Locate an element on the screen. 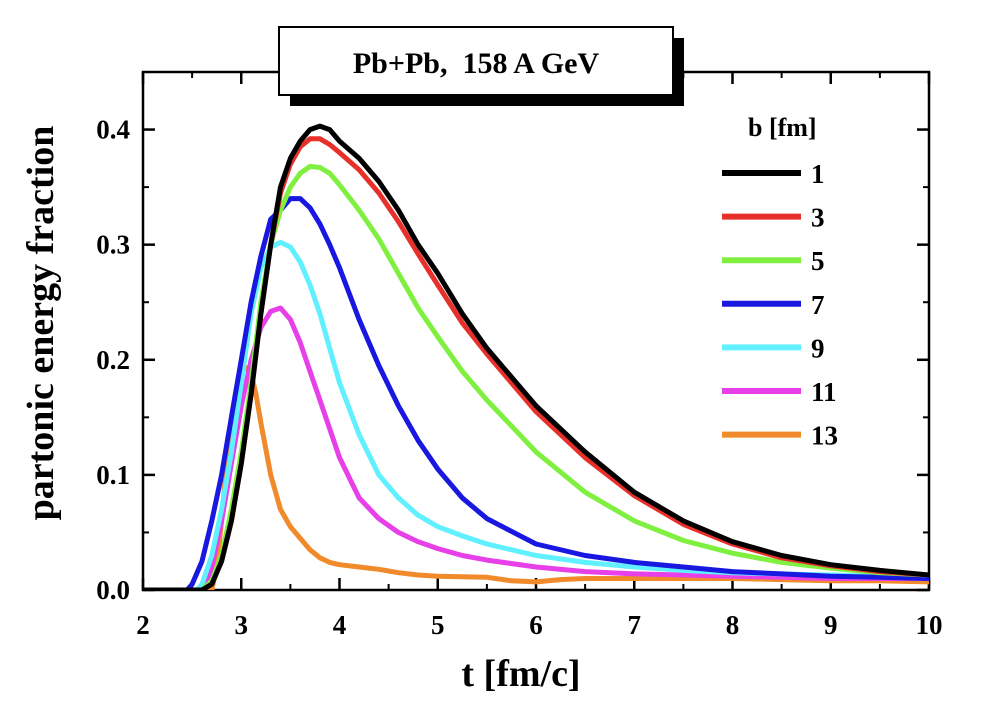  x-tick-label: 9 is located at coordinates (831, 625).